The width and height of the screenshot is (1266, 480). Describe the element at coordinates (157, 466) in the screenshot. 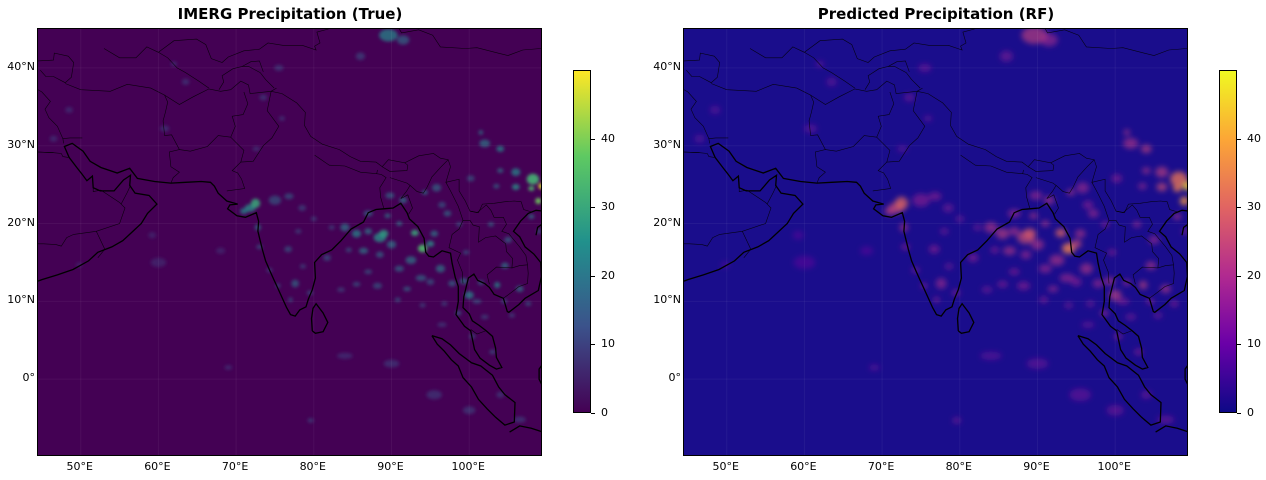

I see `lon-tick-label: 60°E` at that location.